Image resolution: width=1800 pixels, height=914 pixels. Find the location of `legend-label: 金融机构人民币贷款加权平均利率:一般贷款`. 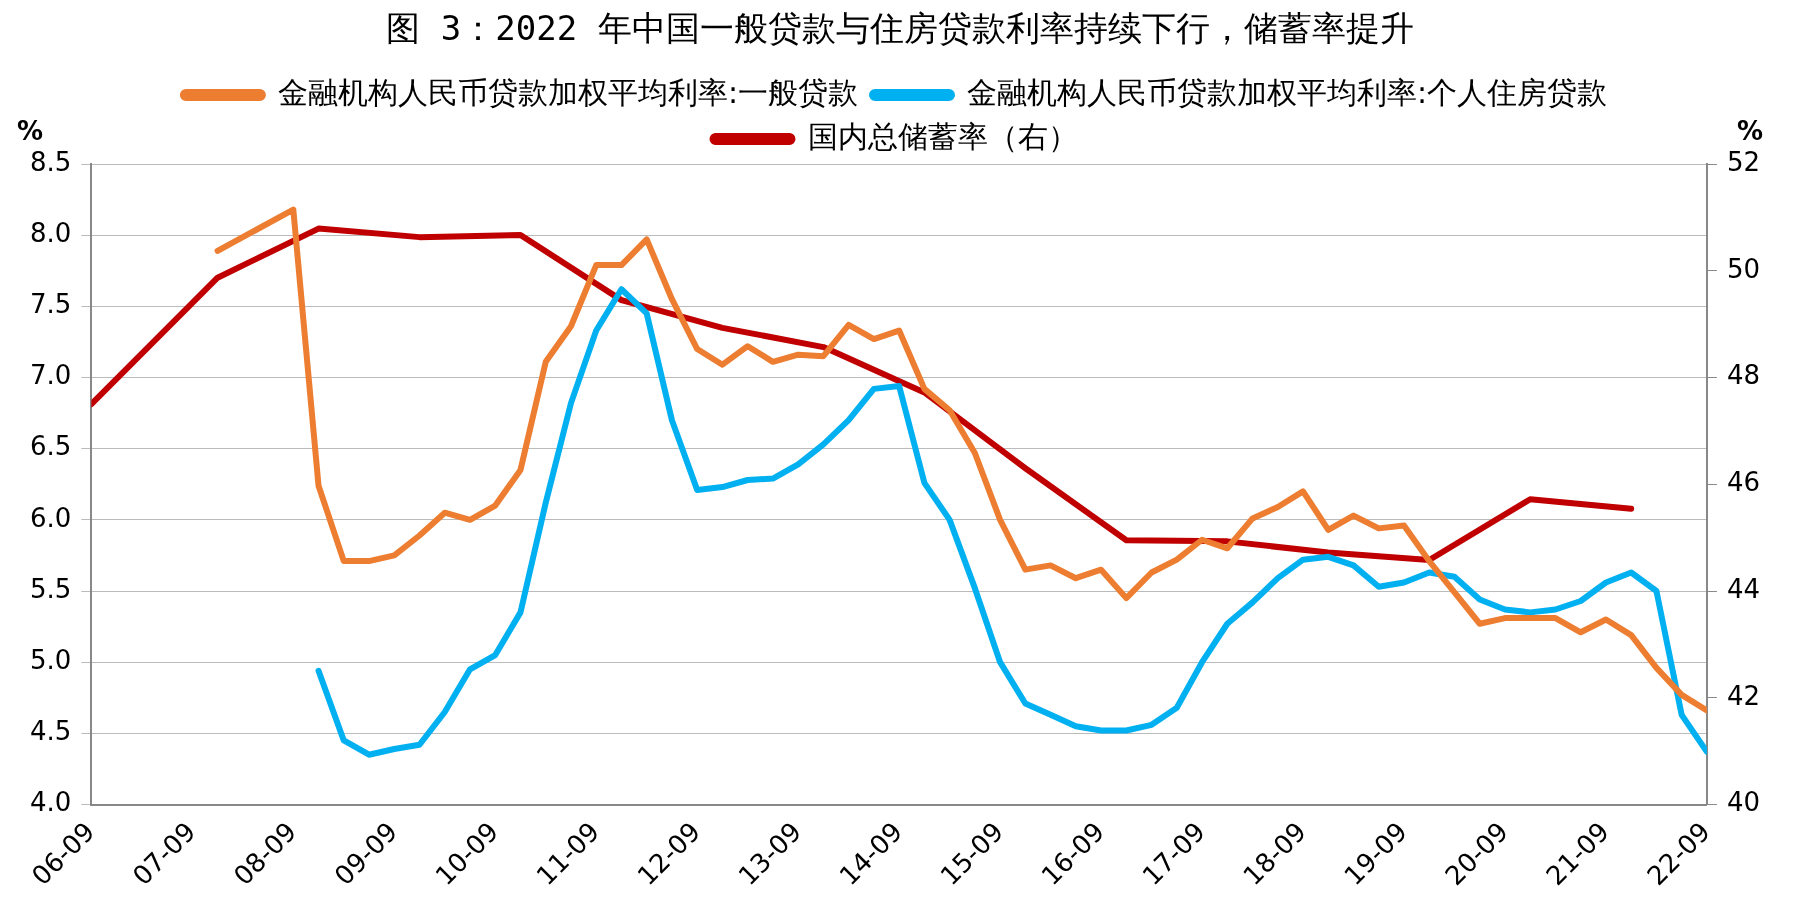

legend-label: 金融机构人民币贷款加权平均利率:一般贷款 is located at coordinates (567, 92).